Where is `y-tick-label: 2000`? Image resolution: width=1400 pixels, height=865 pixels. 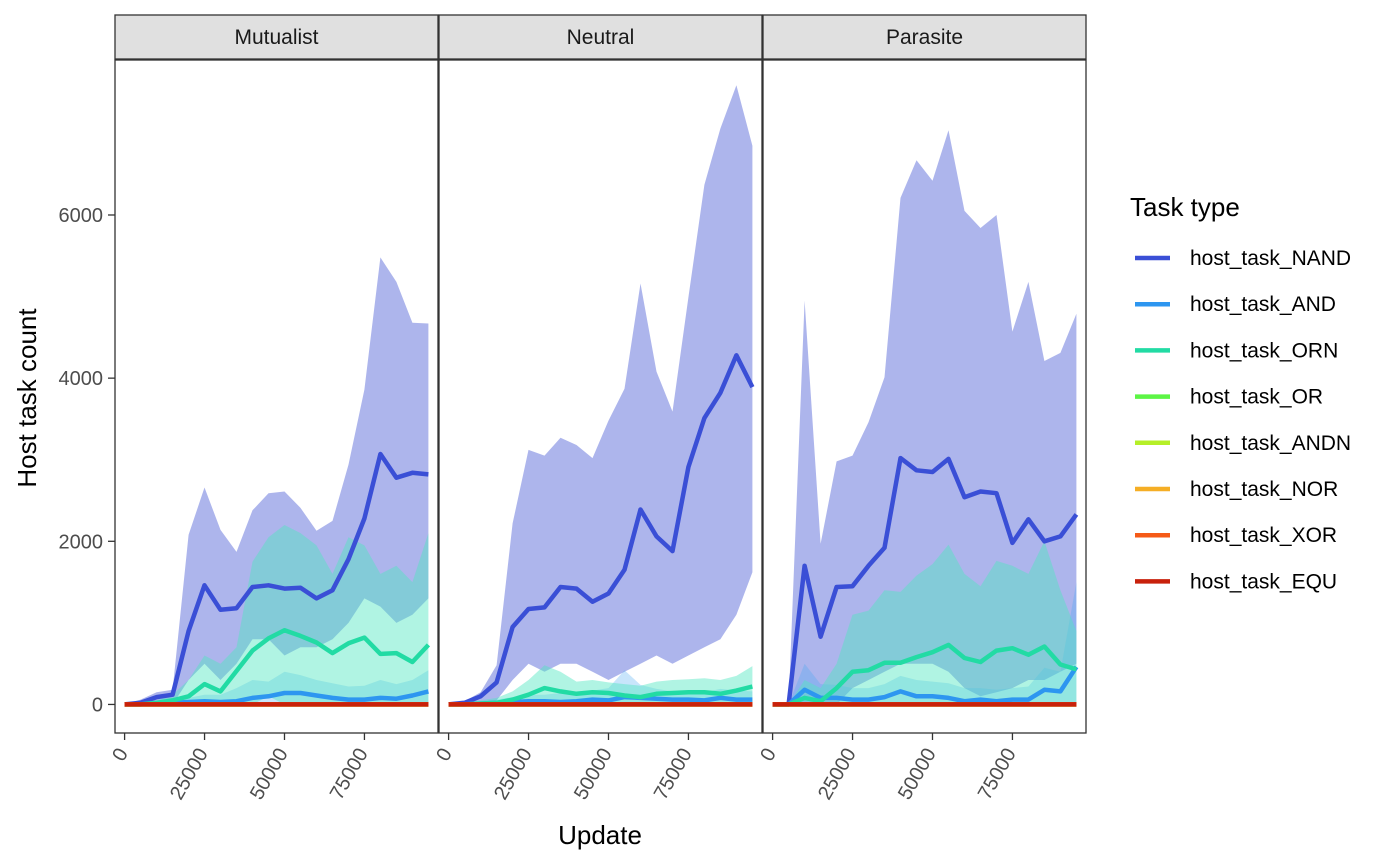
y-tick-label: 2000 is located at coordinates (81, 542).